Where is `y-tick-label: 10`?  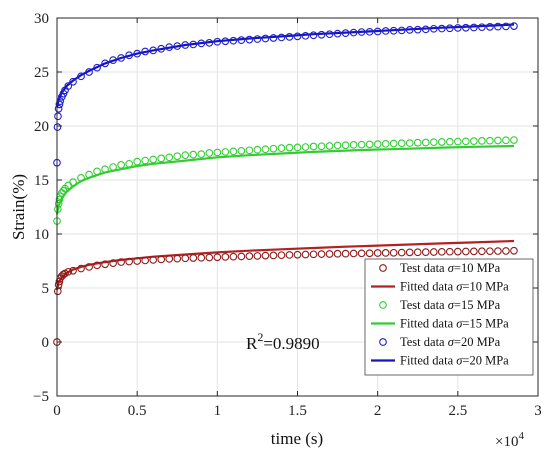 y-tick-label: 10 is located at coordinates (41, 235).